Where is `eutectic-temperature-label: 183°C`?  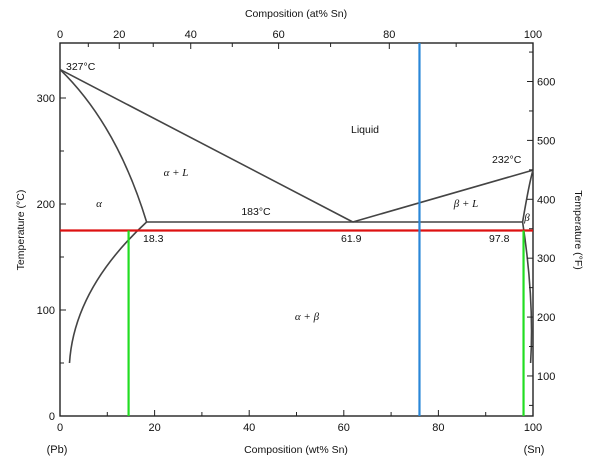 eutectic-temperature-label: 183°C is located at coordinates (256, 212).